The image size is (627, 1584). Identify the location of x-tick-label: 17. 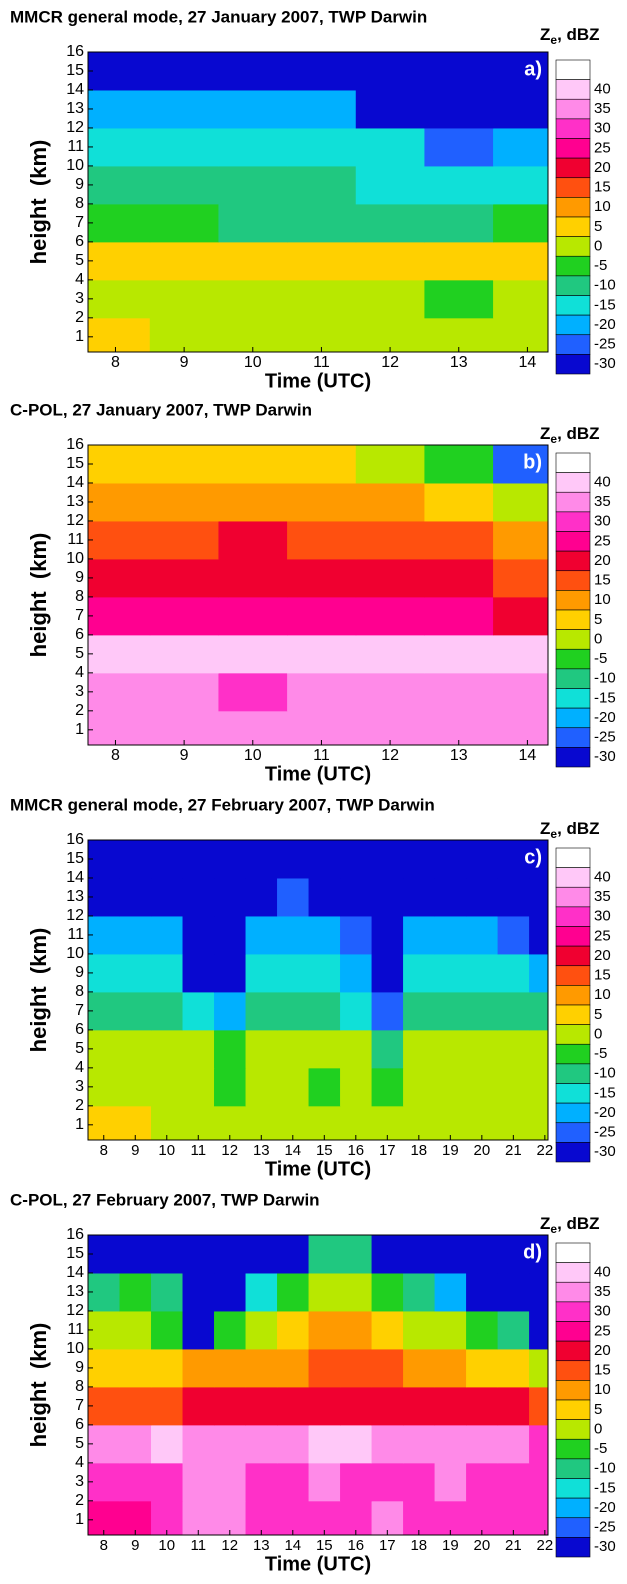
(387, 1545).